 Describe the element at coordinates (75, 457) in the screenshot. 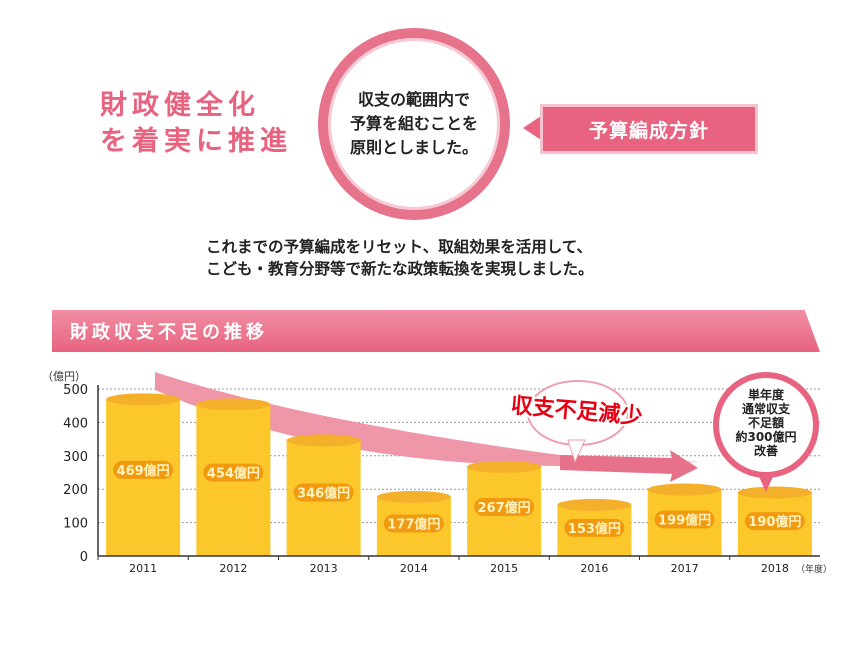

I see `y-tick-label: 300` at that location.